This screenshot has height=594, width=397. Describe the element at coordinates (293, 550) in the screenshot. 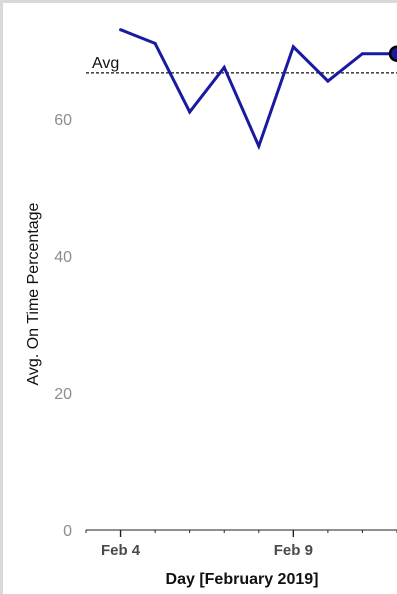

I see `x-tick-label: Feb 9` at that location.